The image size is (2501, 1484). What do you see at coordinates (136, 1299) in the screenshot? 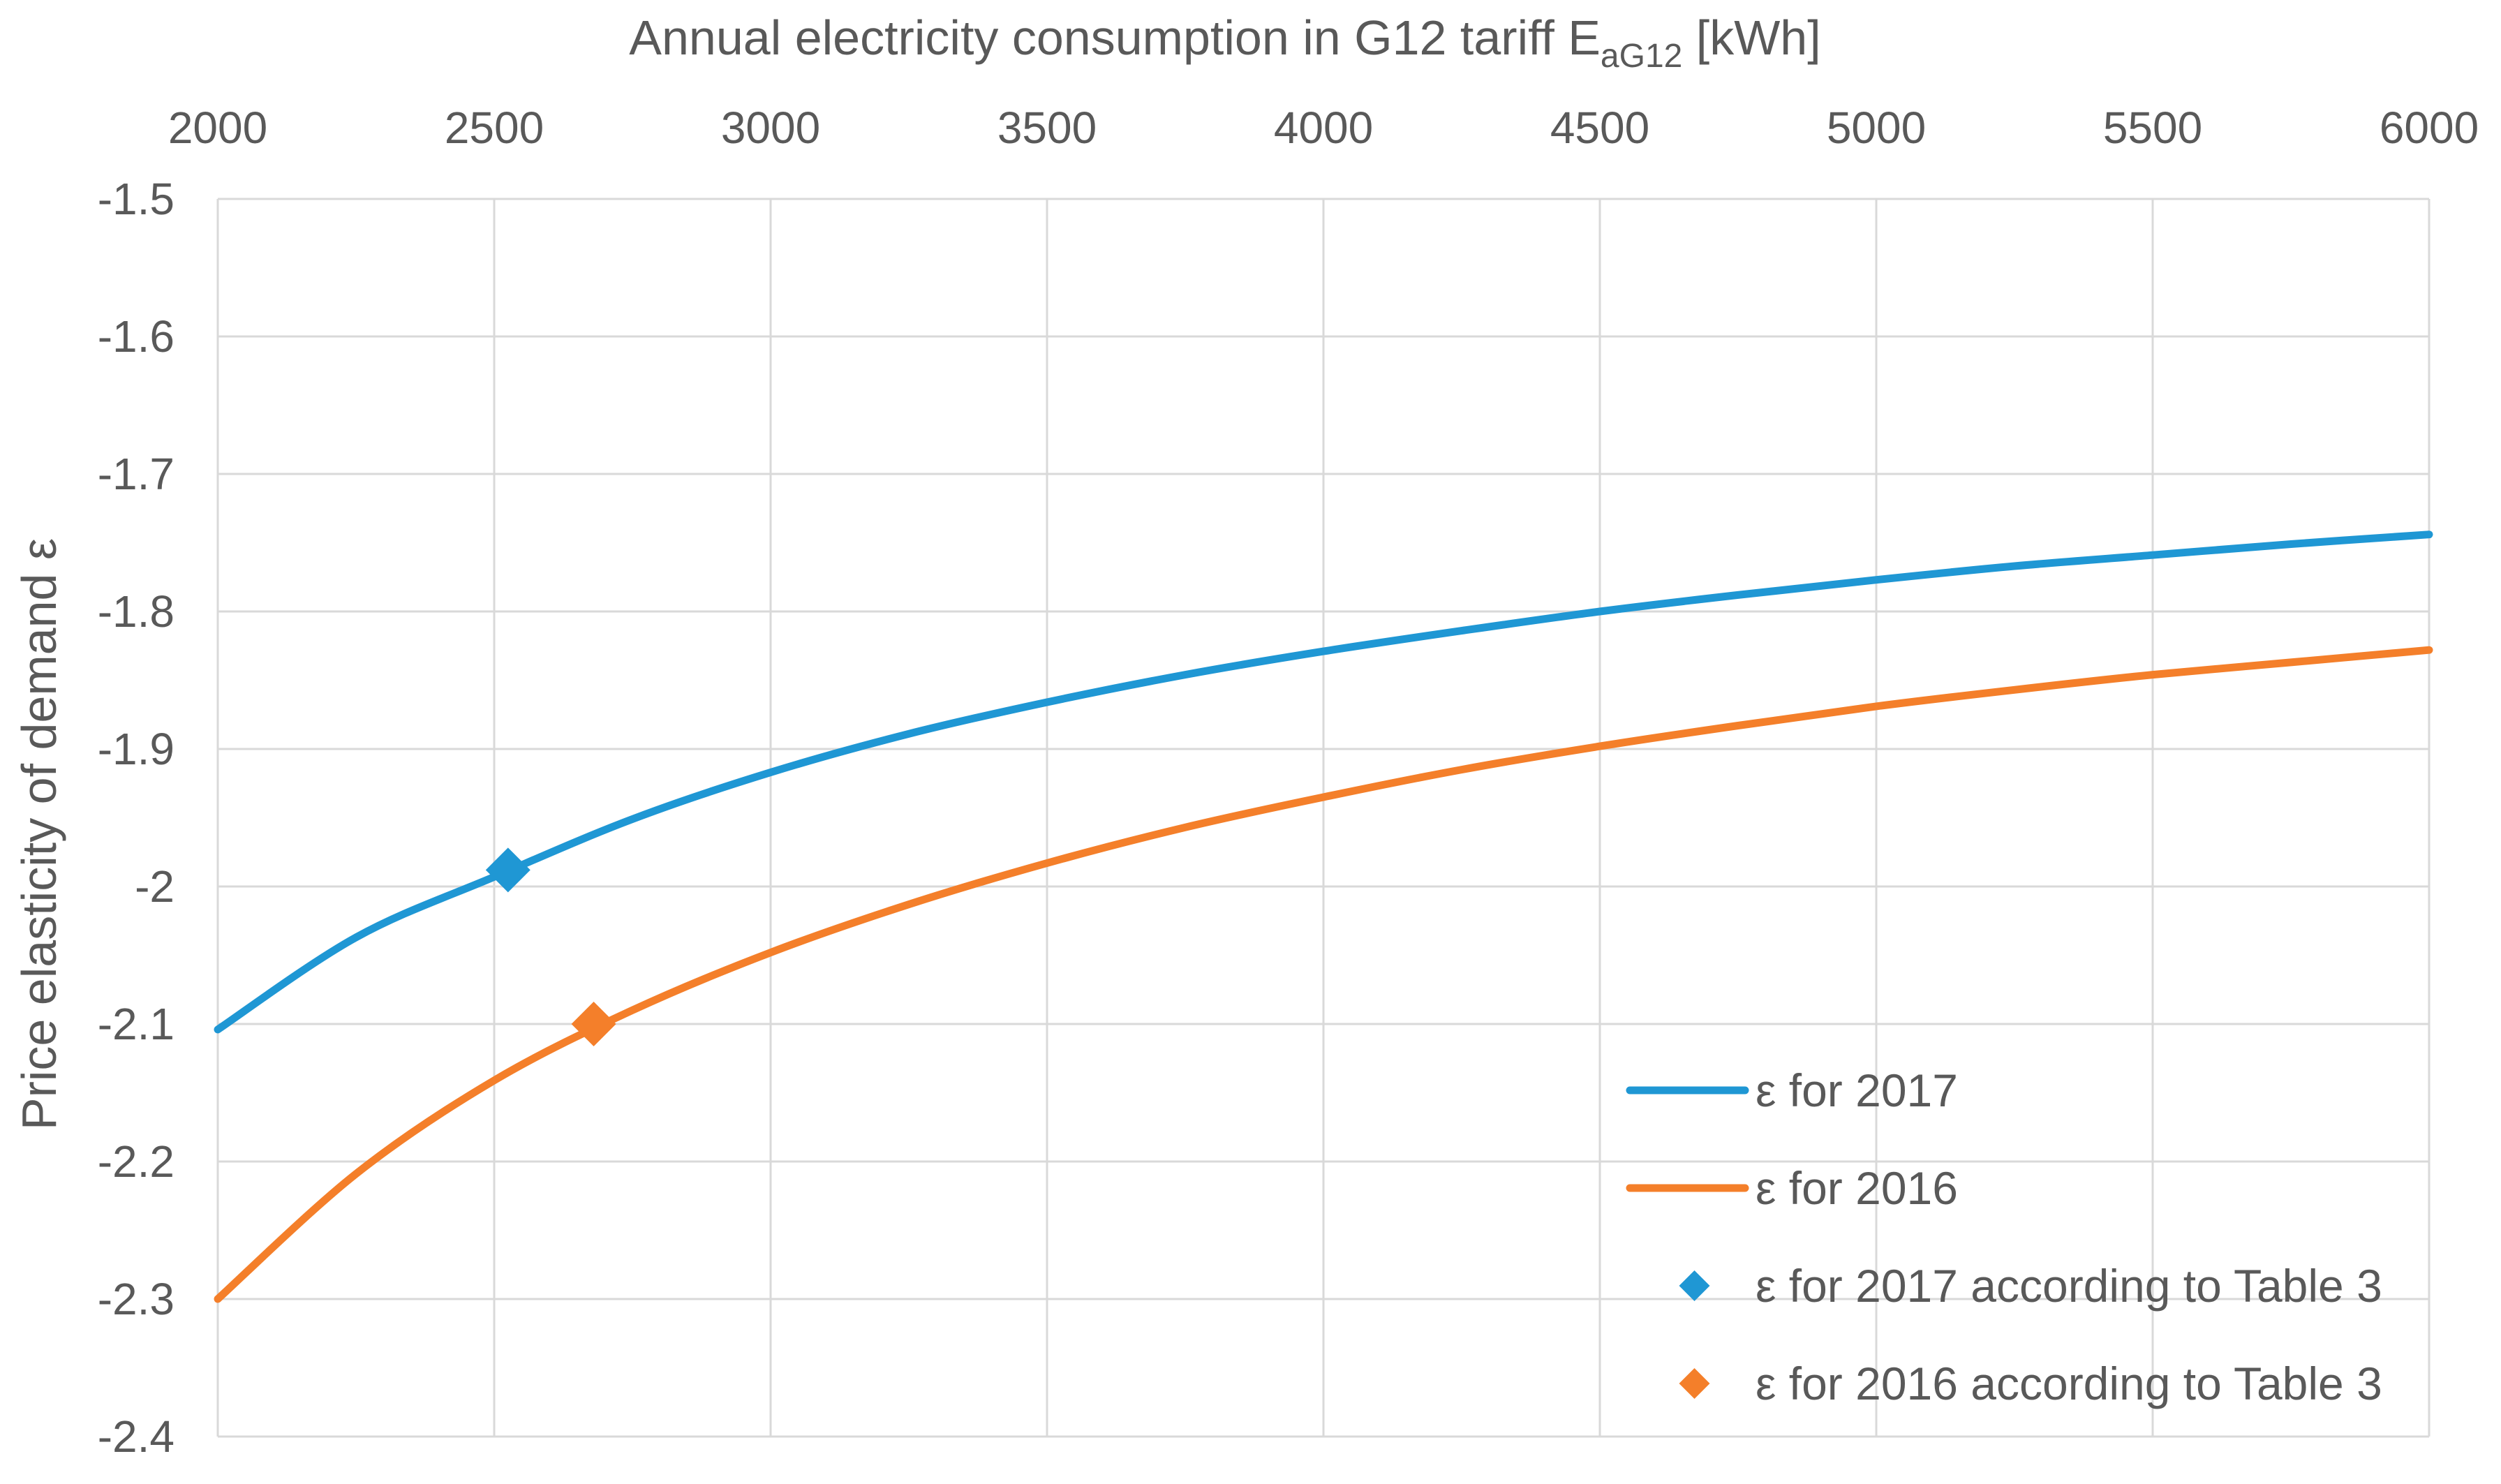
I see `y-tick-label: -2.3` at bounding box center [136, 1299].